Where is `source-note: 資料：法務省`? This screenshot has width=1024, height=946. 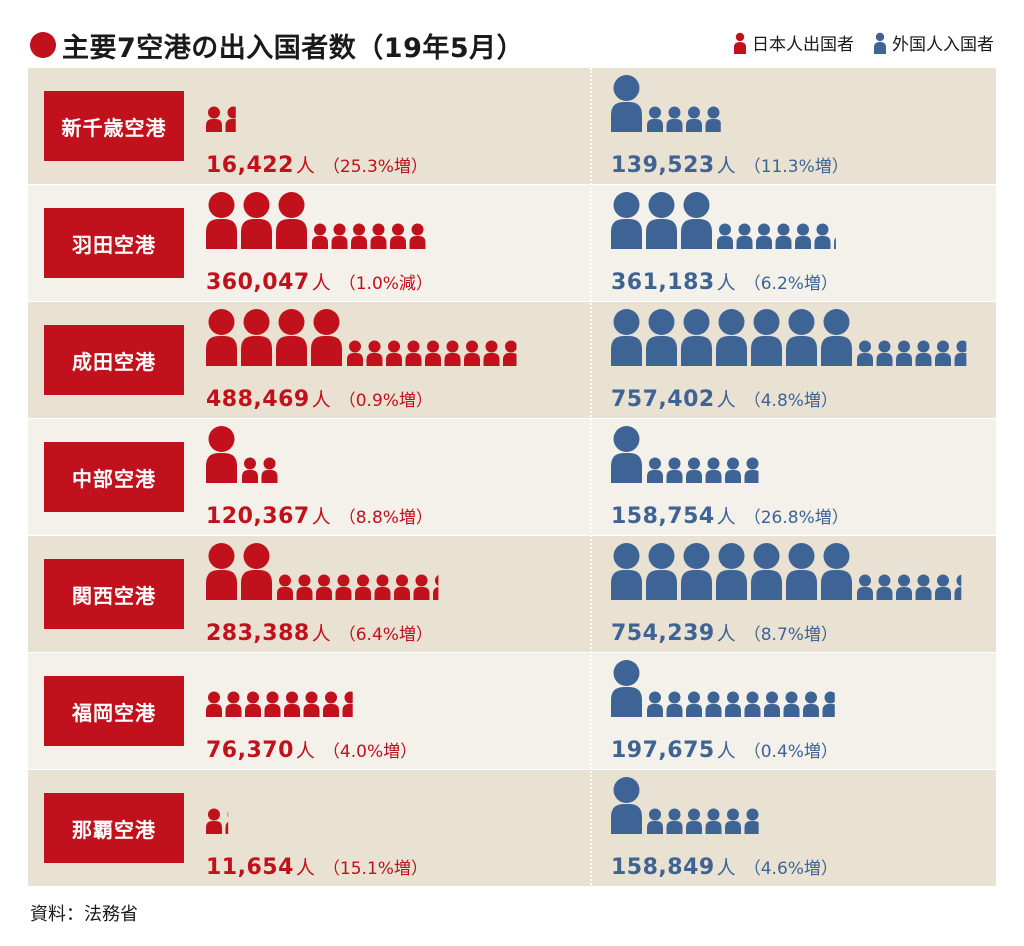 source-note: 資料：法務省 is located at coordinates (84, 914).